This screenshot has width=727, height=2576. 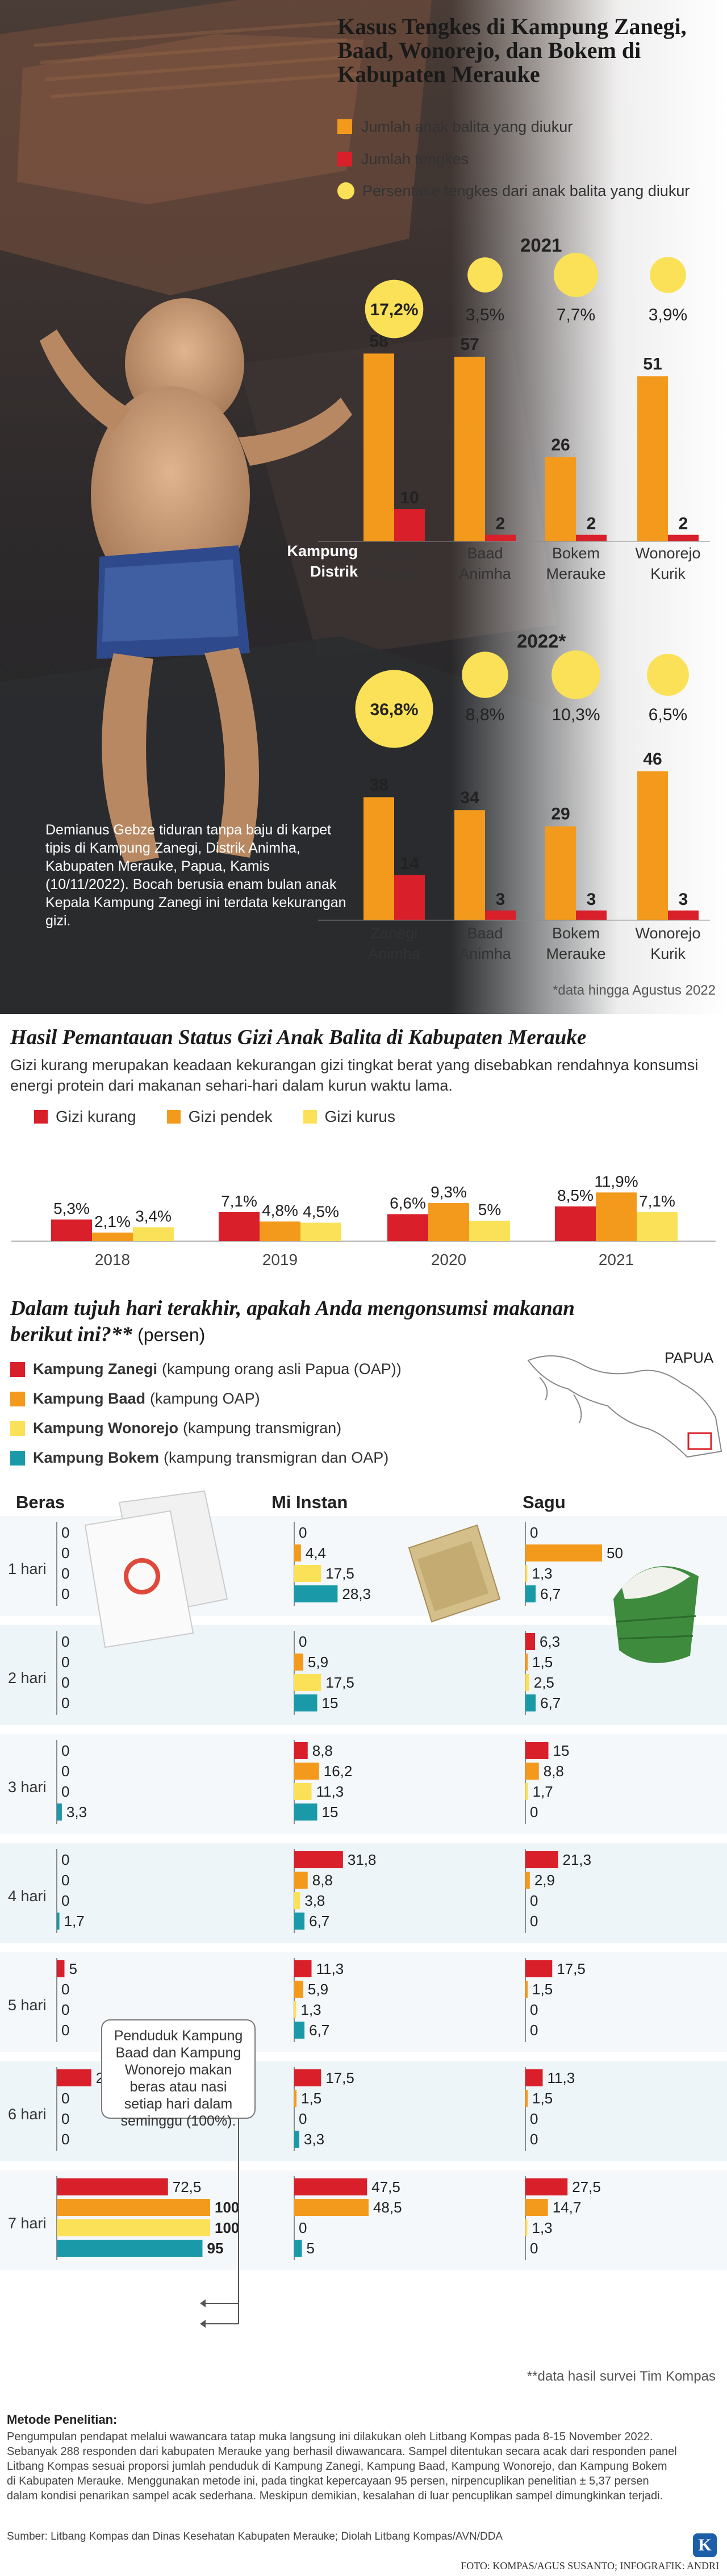 I want to click on teal-swatch, so click(x=17, y=1458).